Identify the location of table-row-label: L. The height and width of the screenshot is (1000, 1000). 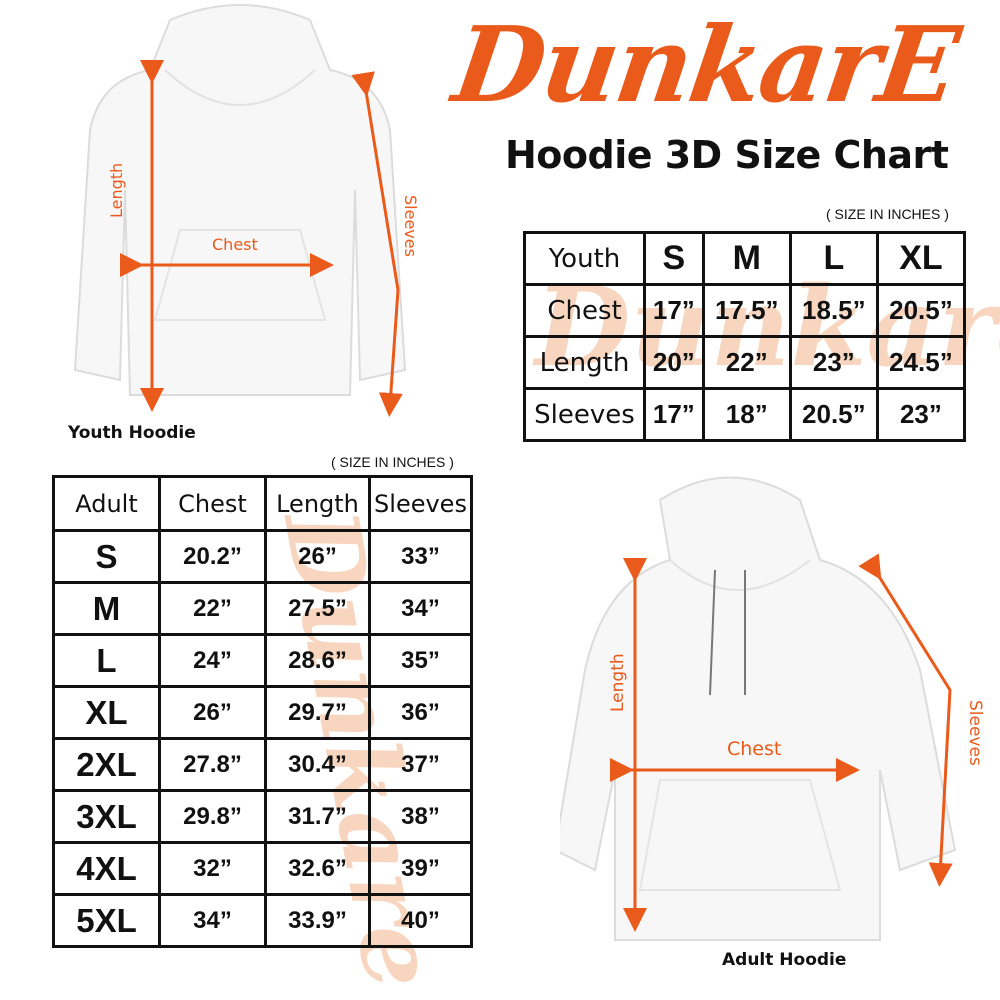
(106, 660).